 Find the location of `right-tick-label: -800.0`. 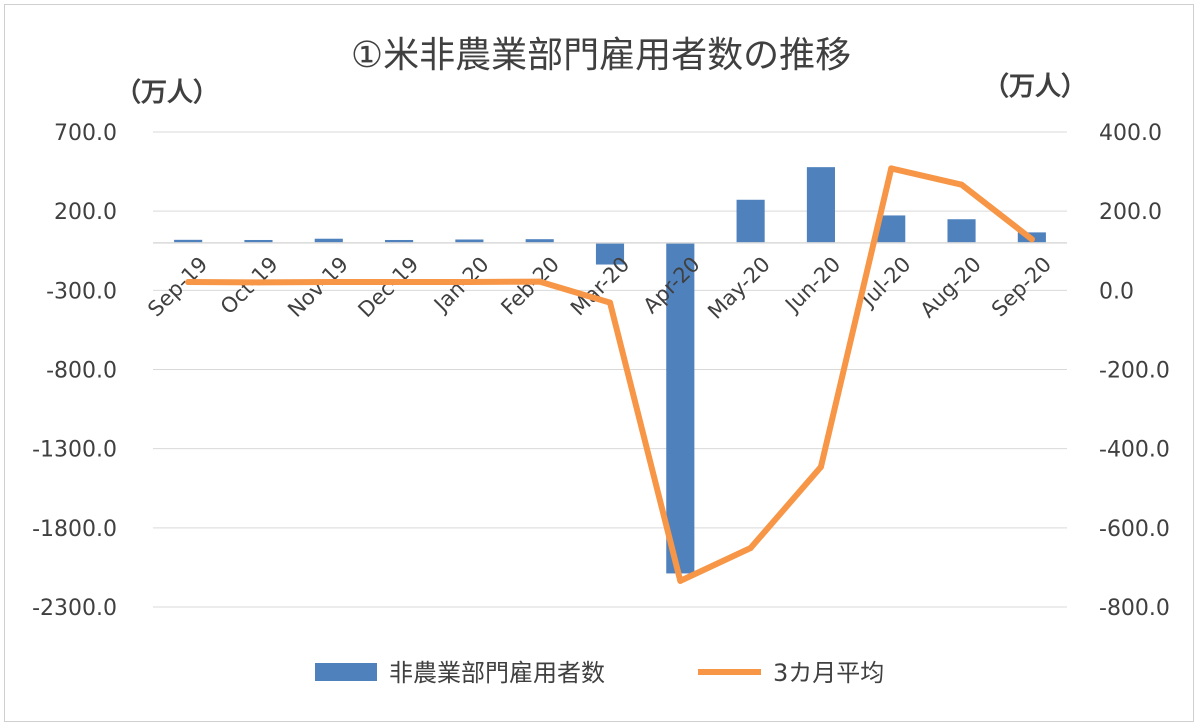

right-tick-label: -800.0 is located at coordinates (1134, 608).